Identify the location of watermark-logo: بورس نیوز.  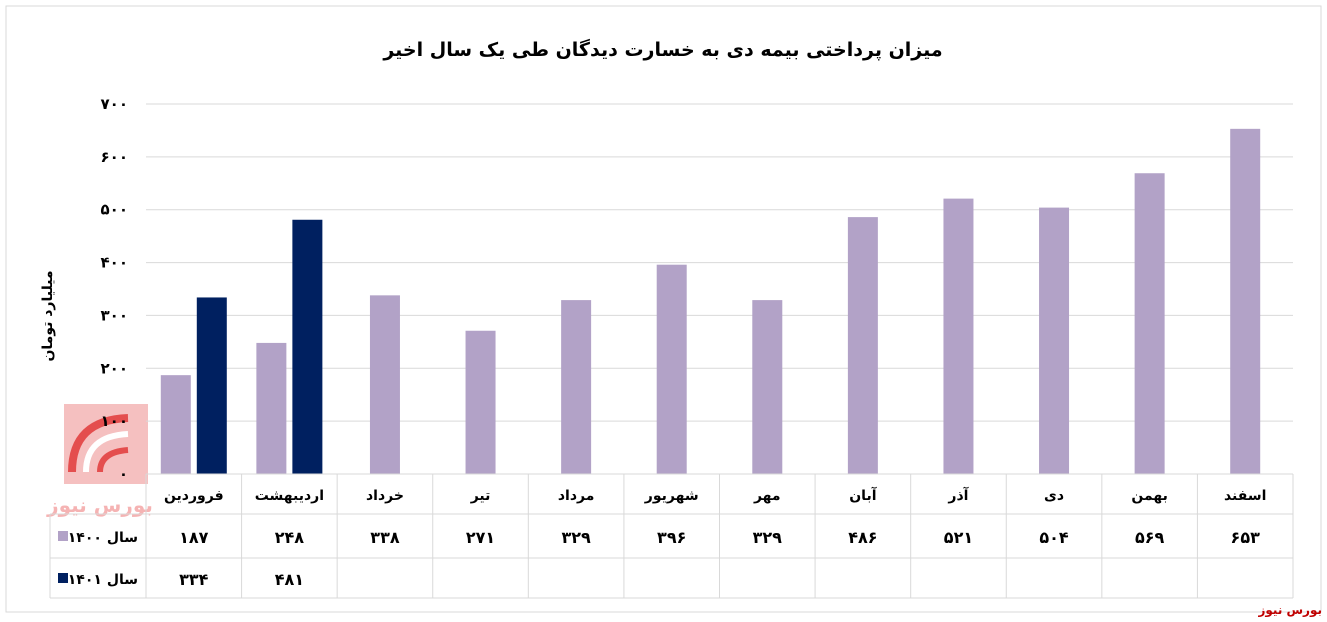
(99, 460).